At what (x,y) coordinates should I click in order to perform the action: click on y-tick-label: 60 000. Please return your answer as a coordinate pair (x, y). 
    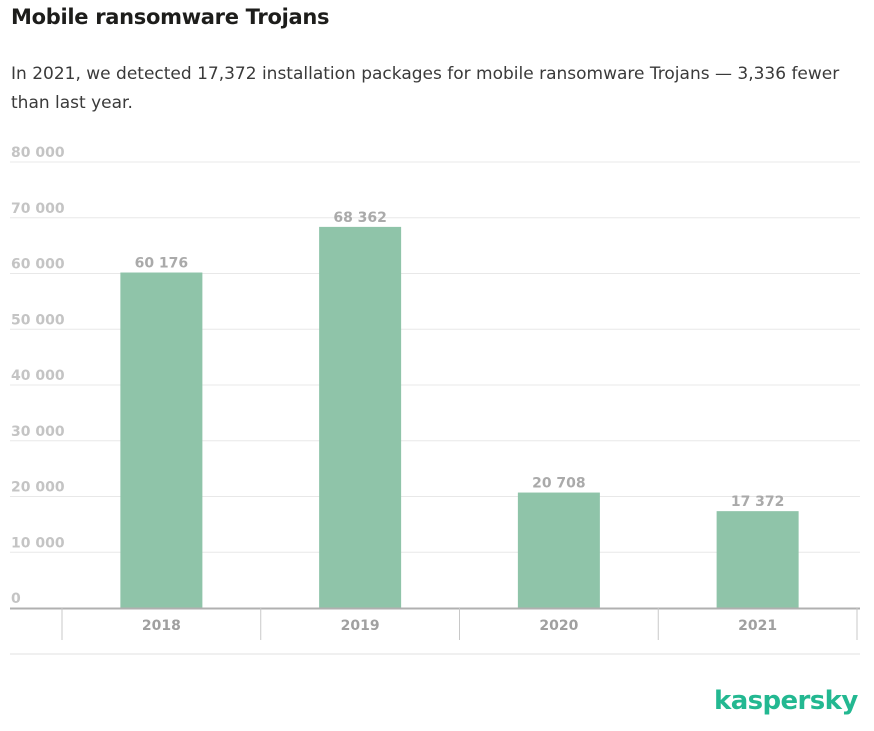
    Looking at the image, I should click on (38, 265).